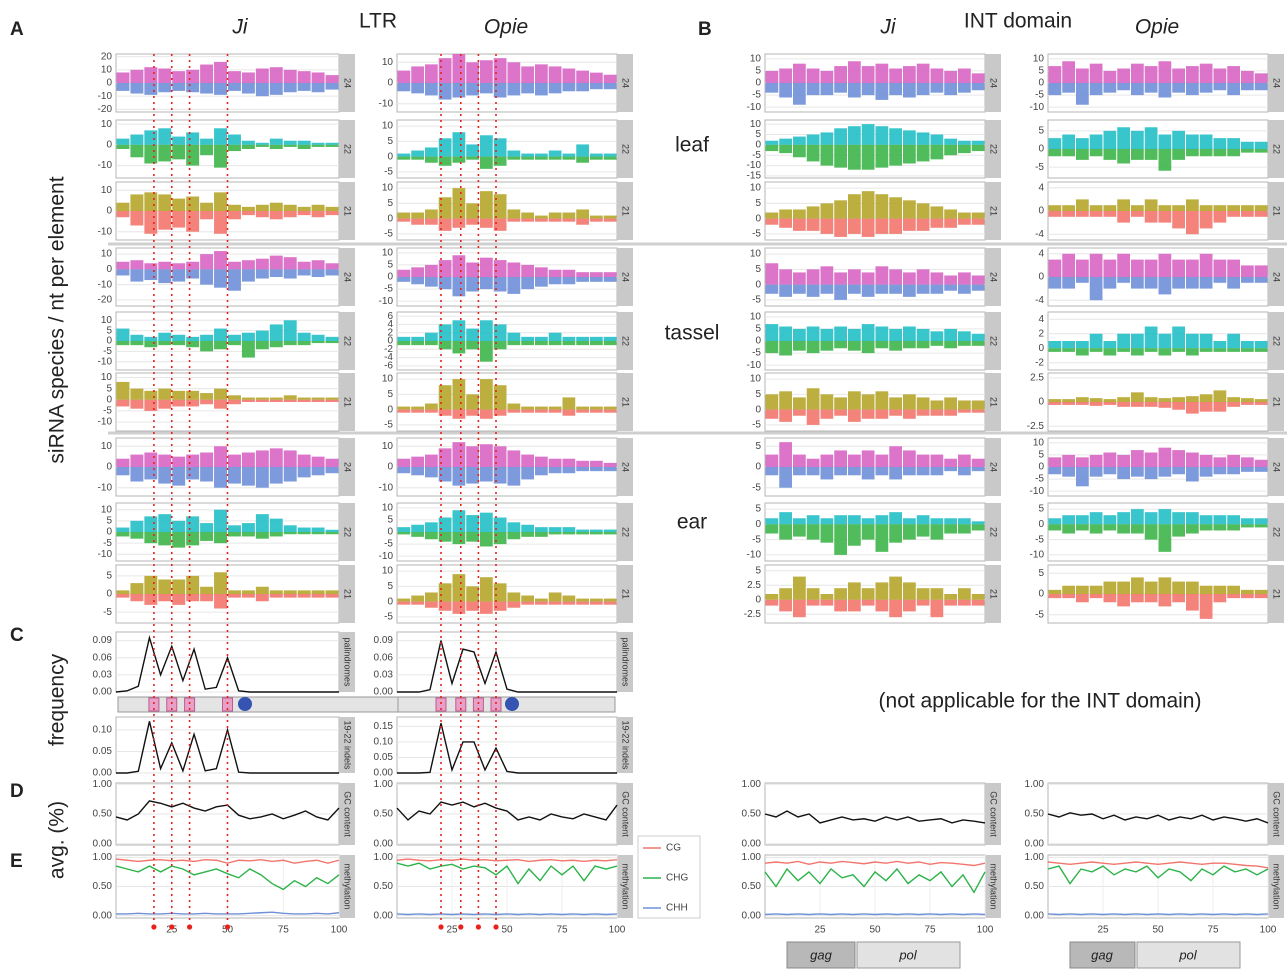  Describe the element at coordinates (103, 814) in the screenshot. I see `y-tick-label: 0.50` at that location.